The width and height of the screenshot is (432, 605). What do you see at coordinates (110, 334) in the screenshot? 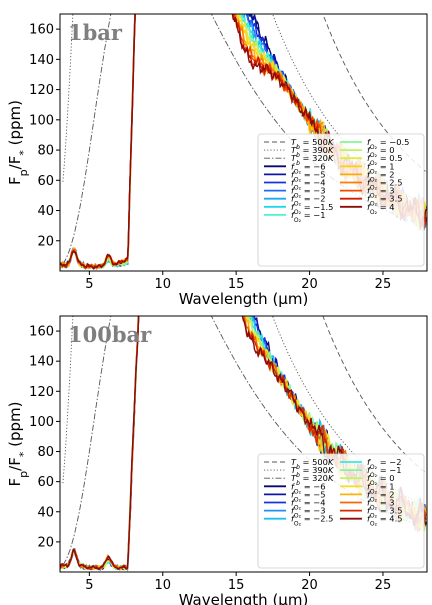
I see `panel-label: 100bar` at bounding box center [110, 334].